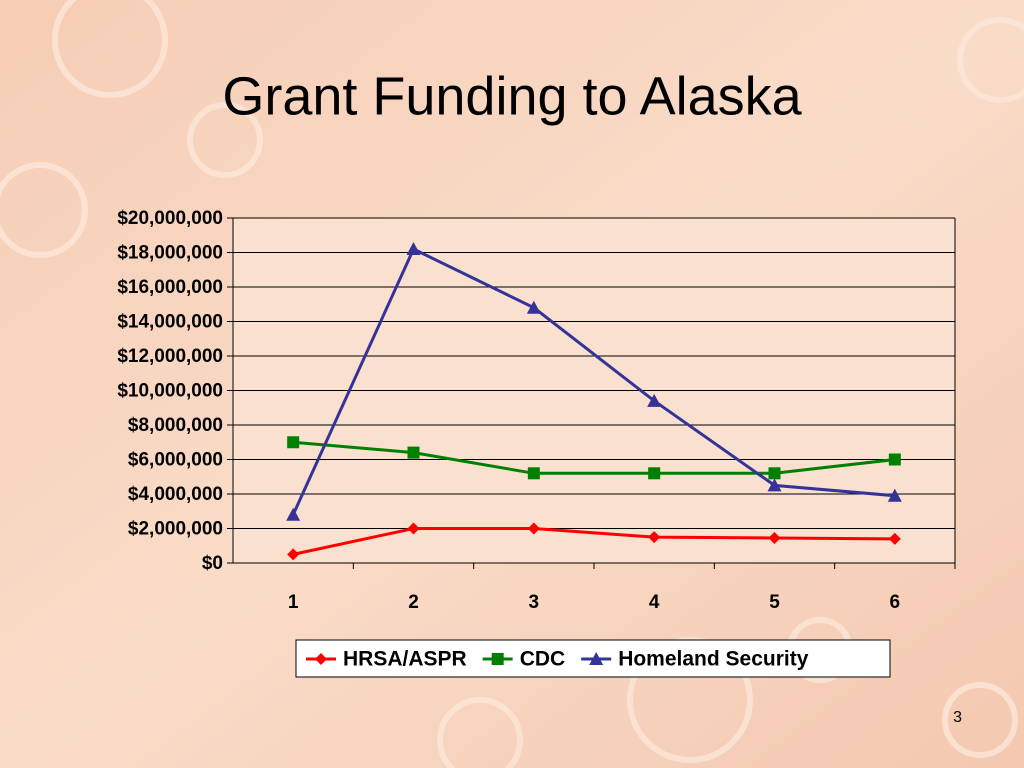  I want to click on y-tick-label: $6,000,000, so click(175, 460).